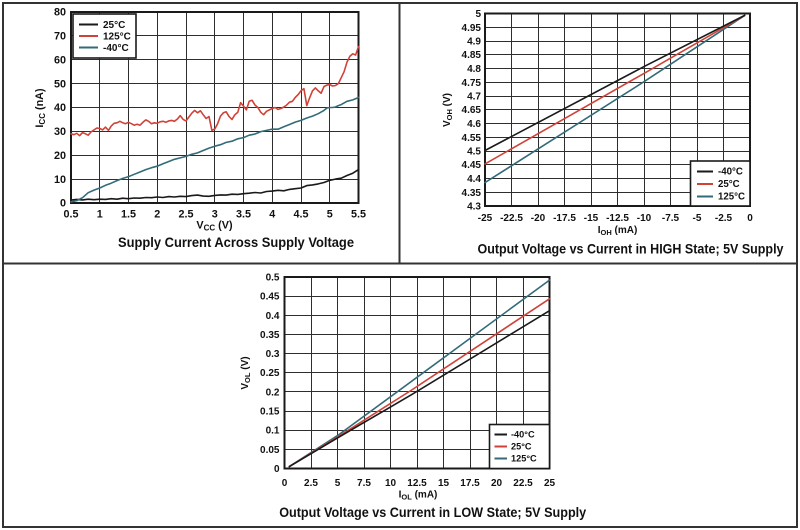 The image size is (800, 530). I want to click on svg-text: 17.5, so click(470, 483).